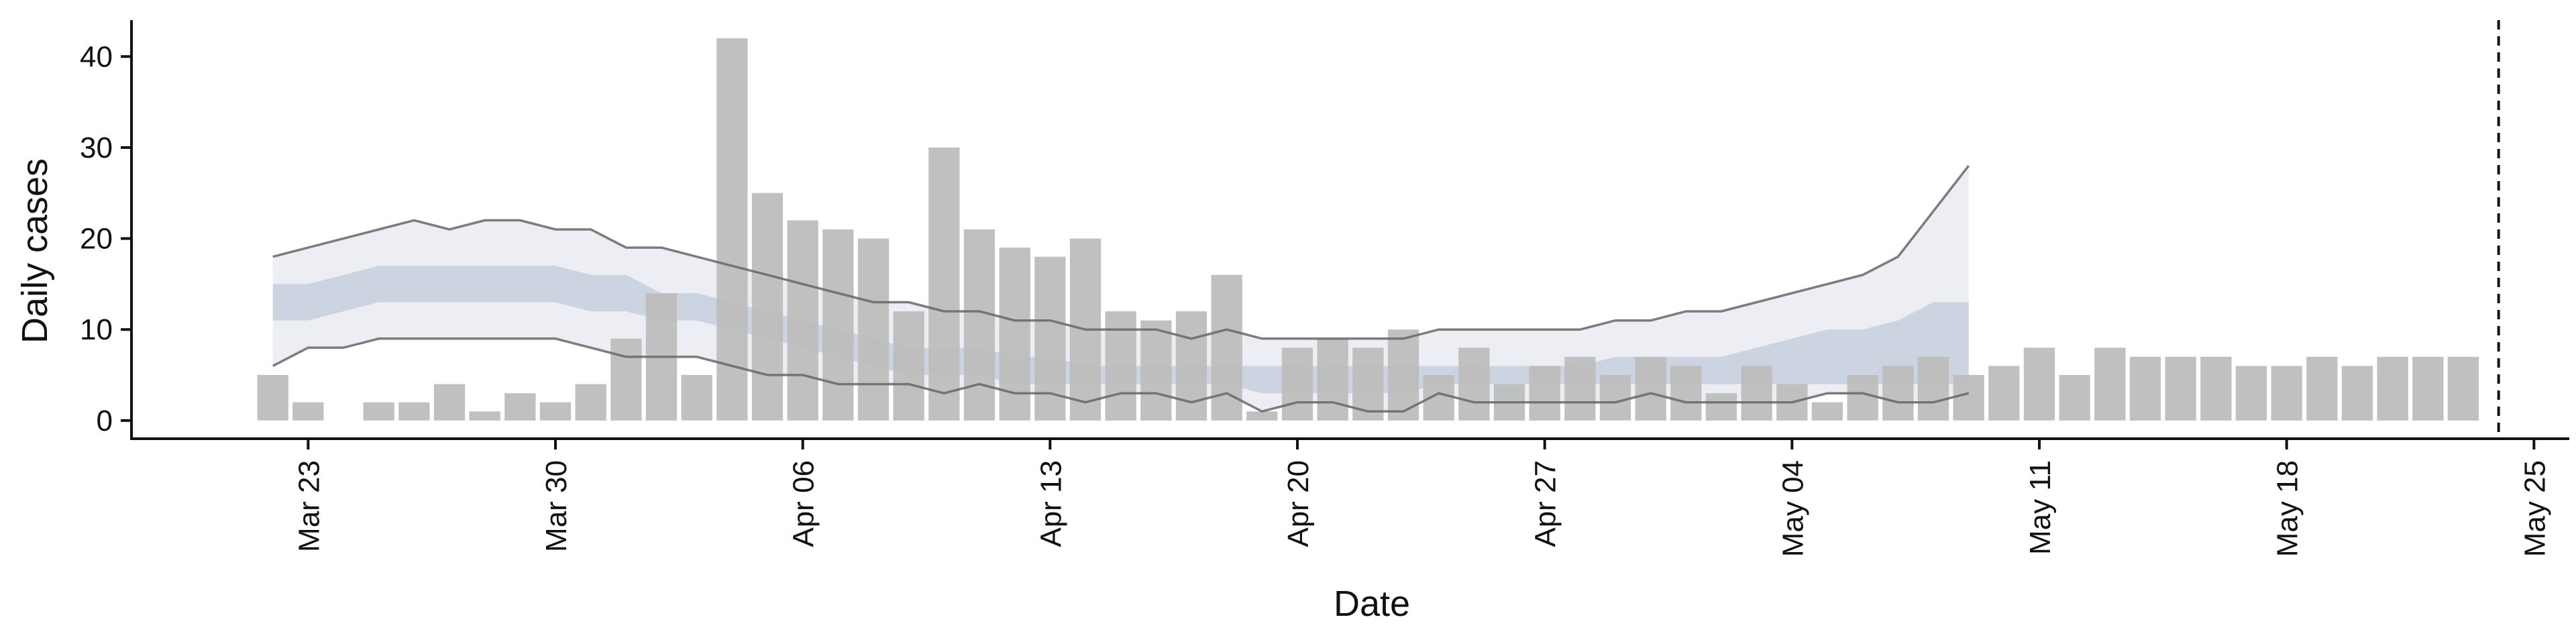 This screenshot has height=644, width=2576. What do you see at coordinates (105, 421) in the screenshot?
I see `y-tick-label: 0` at bounding box center [105, 421].